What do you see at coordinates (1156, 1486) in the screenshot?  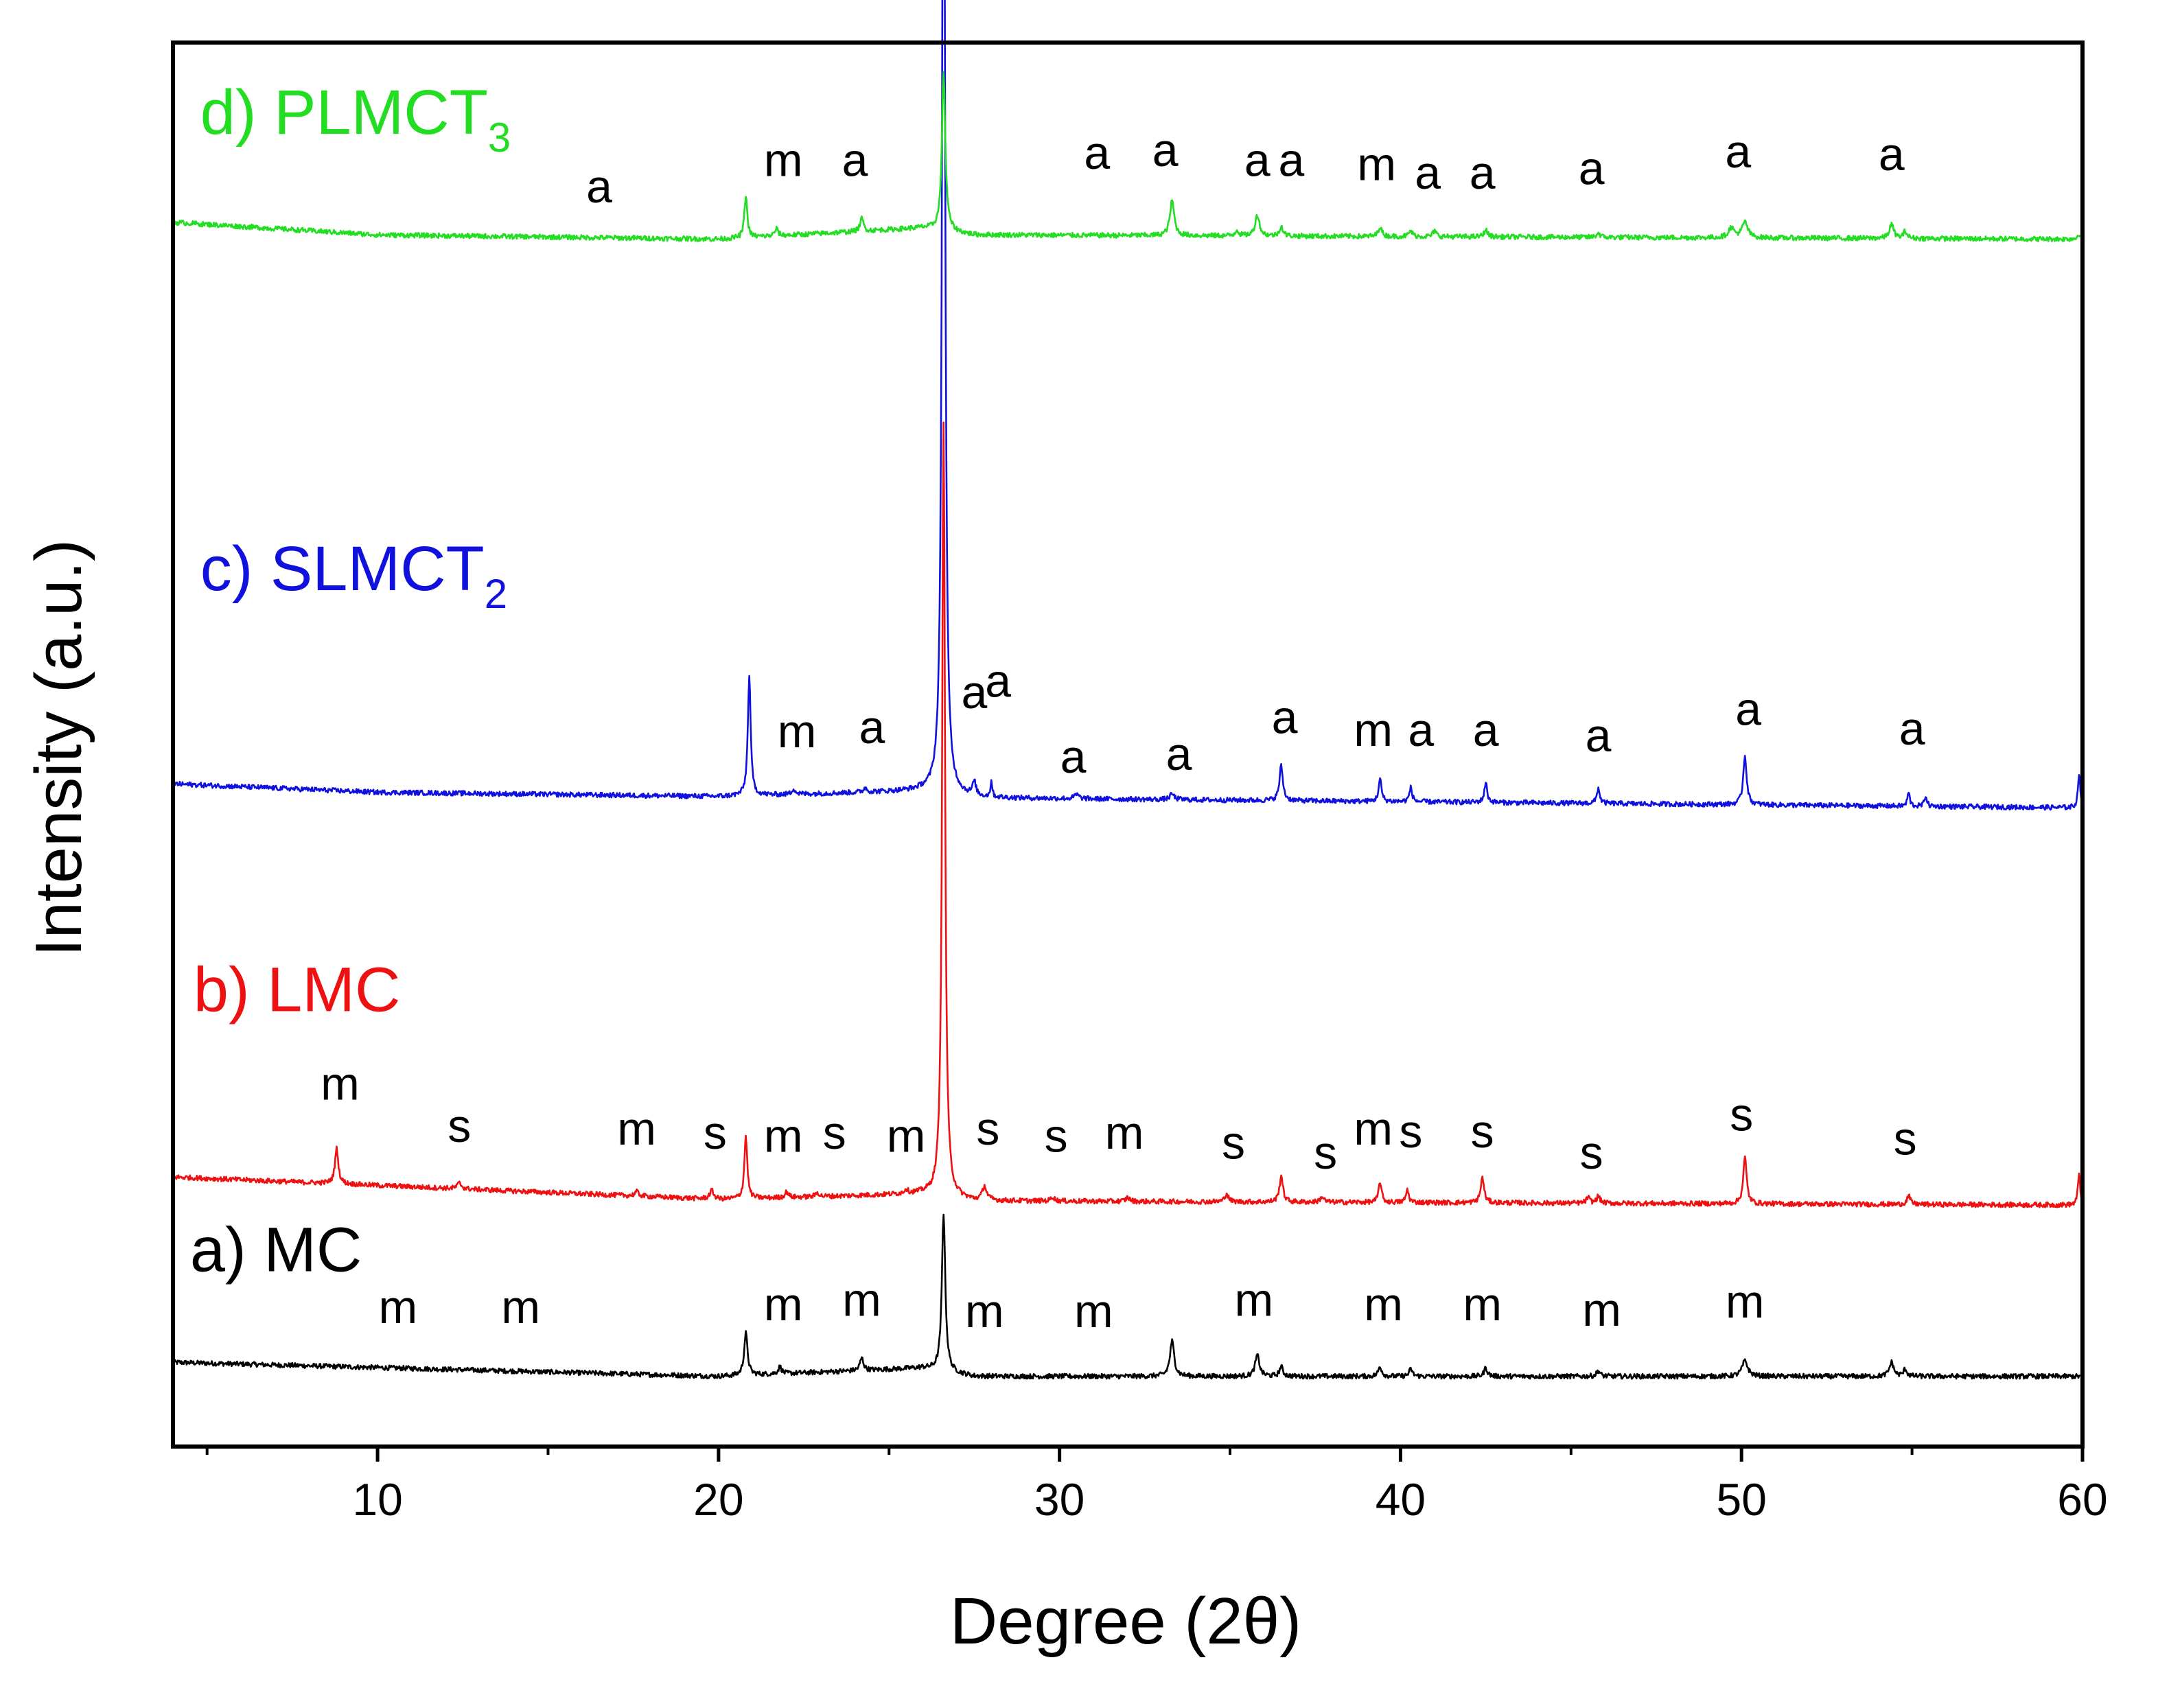 I see `x-axis: 10 20 30 40 50 60` at bounding box center [1156, 1486].